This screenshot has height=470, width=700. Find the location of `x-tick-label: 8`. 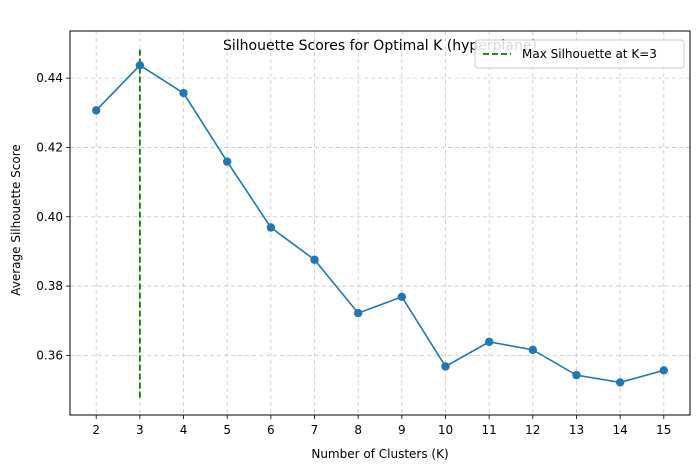

x-tick-label: 8 is located at coordinates (358, 430).